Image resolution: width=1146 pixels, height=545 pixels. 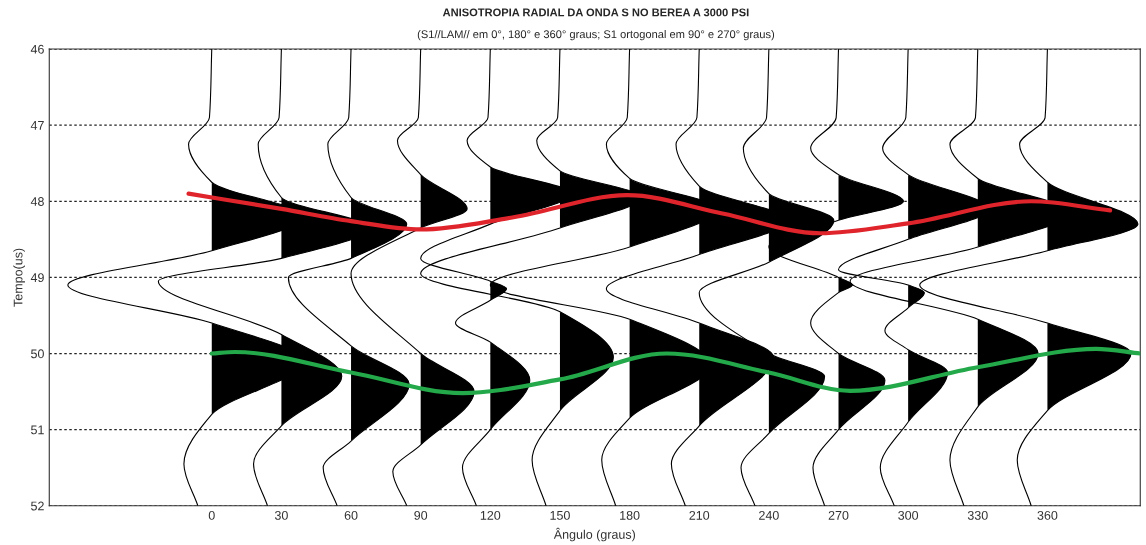 What do you see at coordinates (699, 515) in the screenshot?
I see `x-tick-label: 210` at bounding box center [699, 515].